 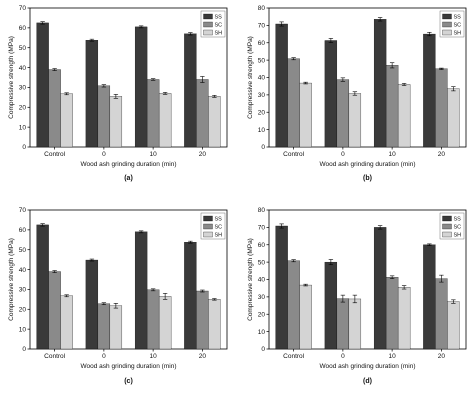 What do you see at coordinates (367, 178) in the screenshot?
I see `panel-caption: (b)` at bounding box center [367, 178].